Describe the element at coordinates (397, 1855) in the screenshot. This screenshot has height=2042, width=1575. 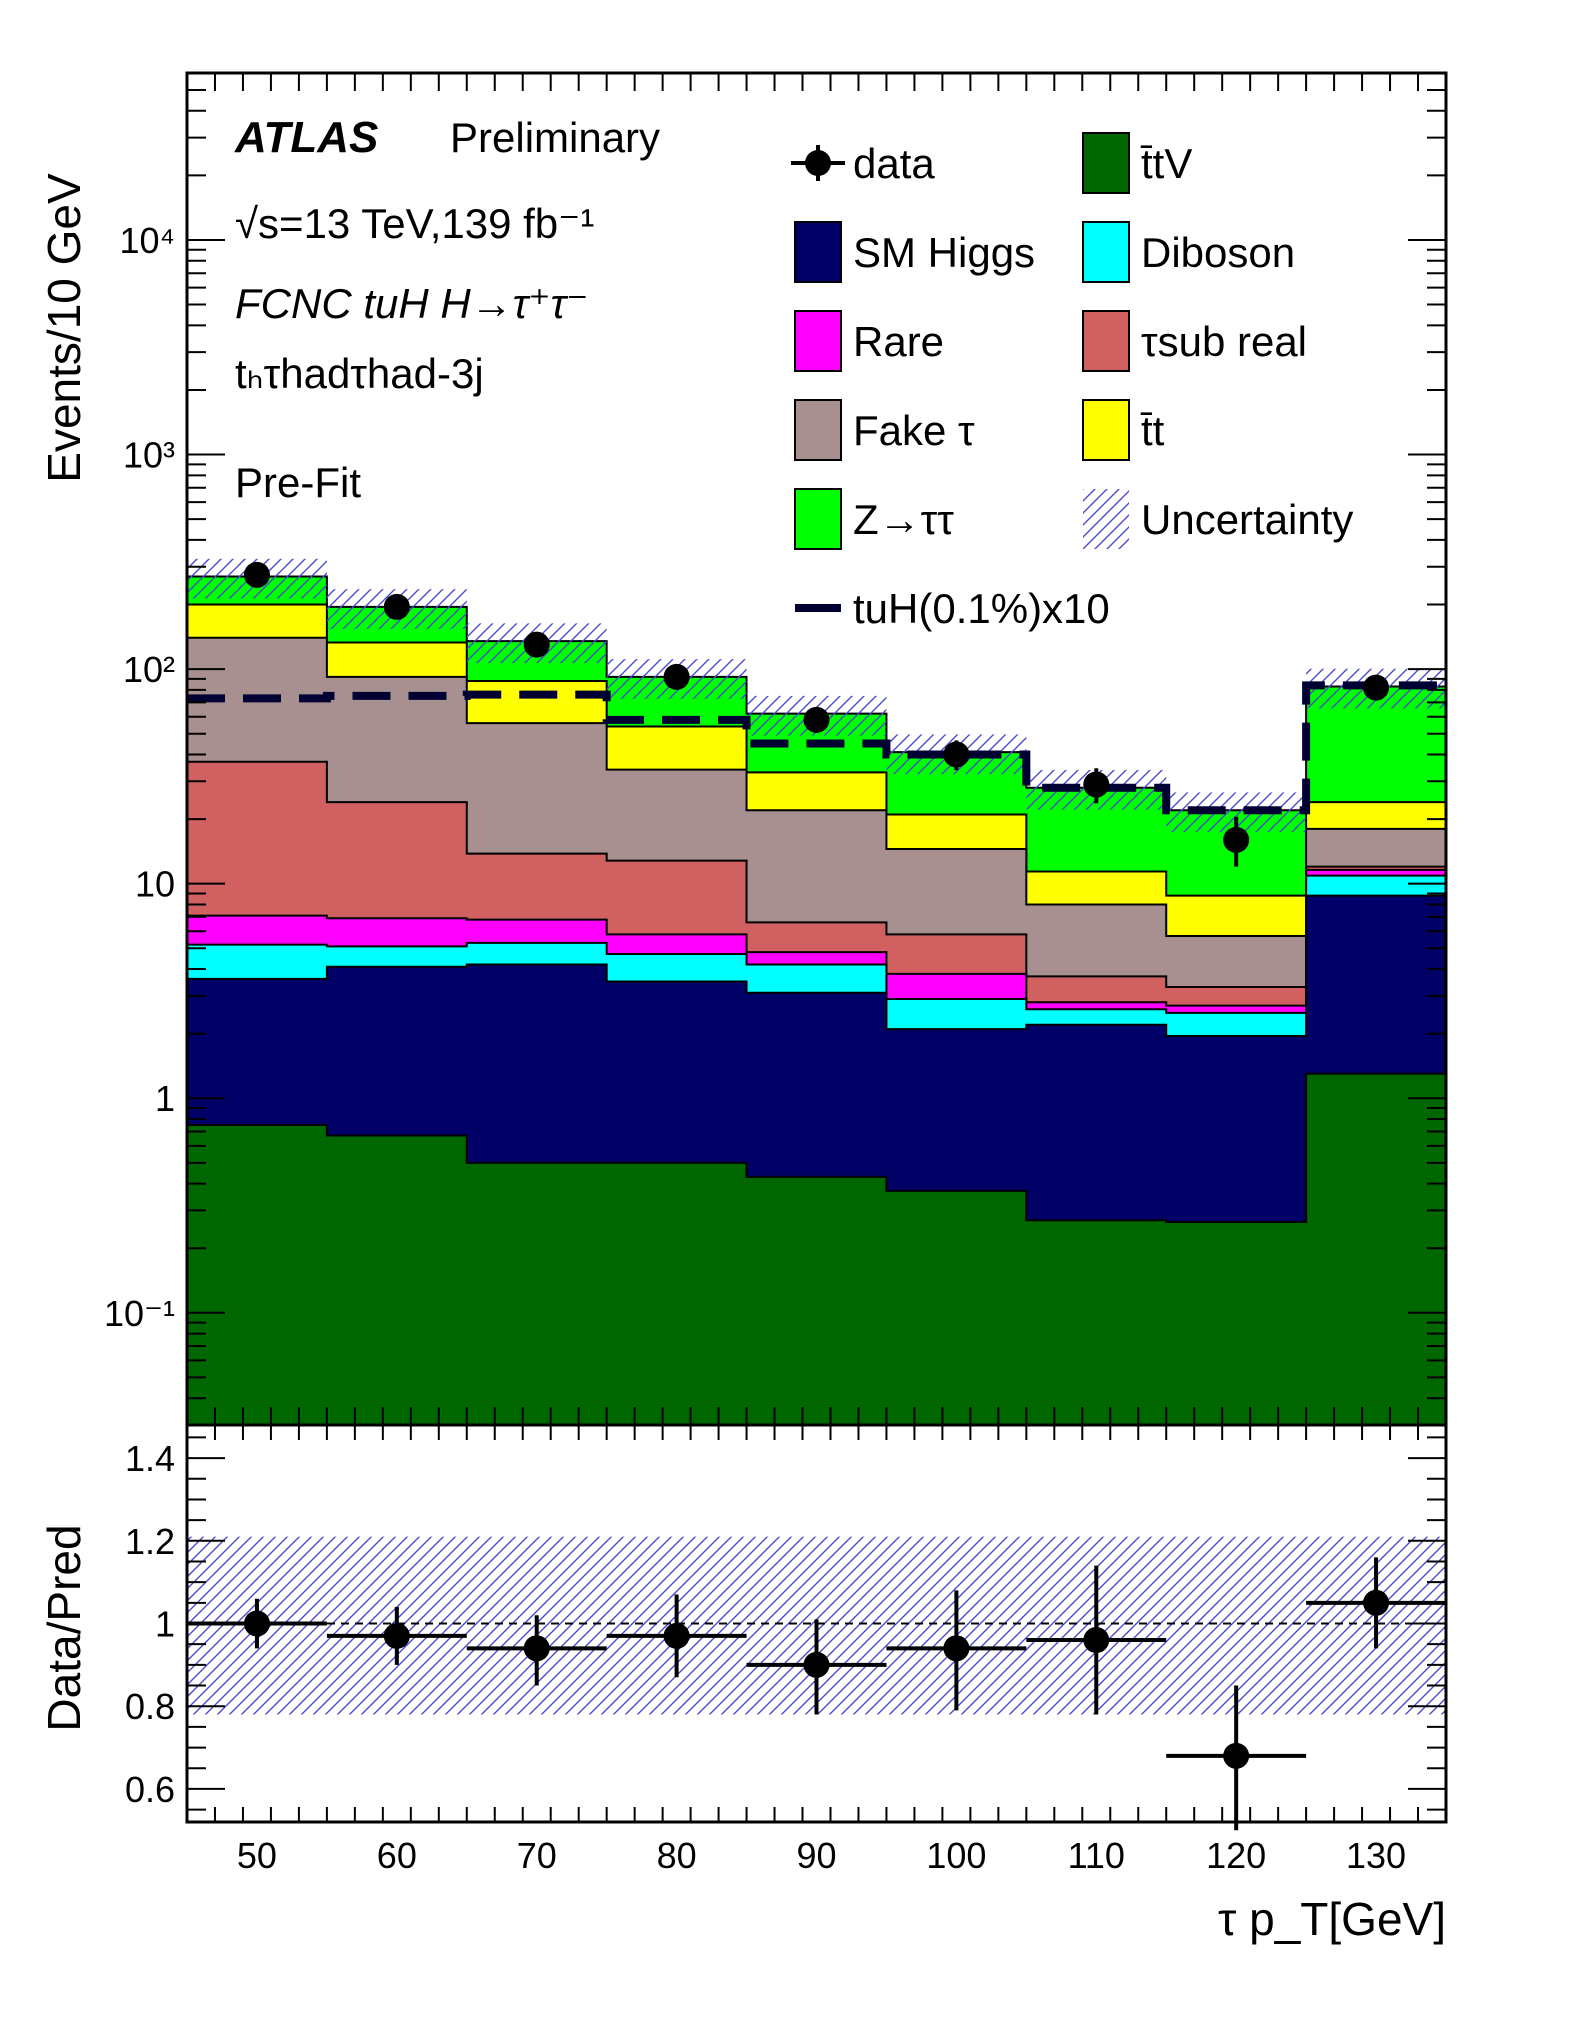
I see `x-tick-label: 60` at that location.